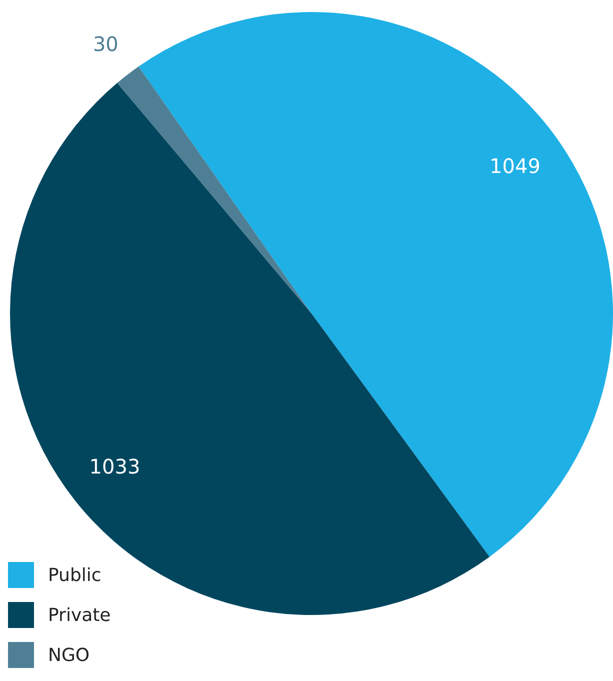  What do you see at coordinates (105, 44) in the screenshot?
I see `data-label: 30` at bounding box center [105, 44].